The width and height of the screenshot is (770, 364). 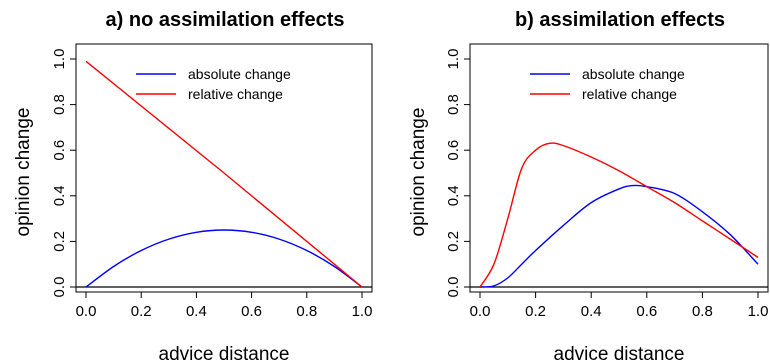 What do you see at coordinates (225, 20) in the screenshot?
I see `chart-title: a) no assimilation effects` at bounding box center [225, 20].